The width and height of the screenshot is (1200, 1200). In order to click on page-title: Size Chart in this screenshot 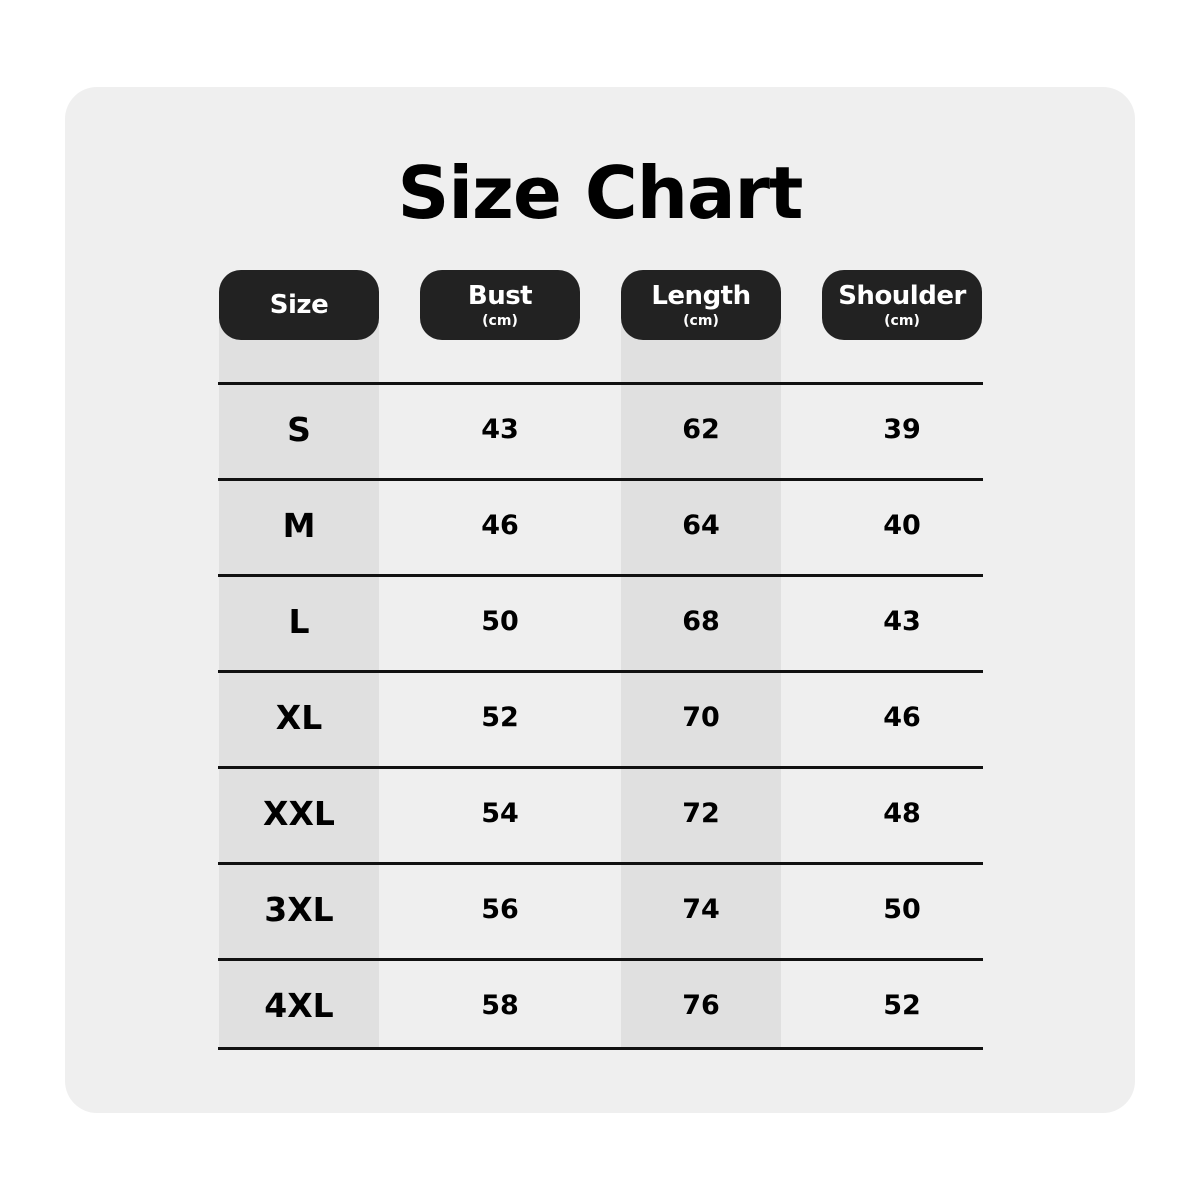, I will do `click(600, 193)`.